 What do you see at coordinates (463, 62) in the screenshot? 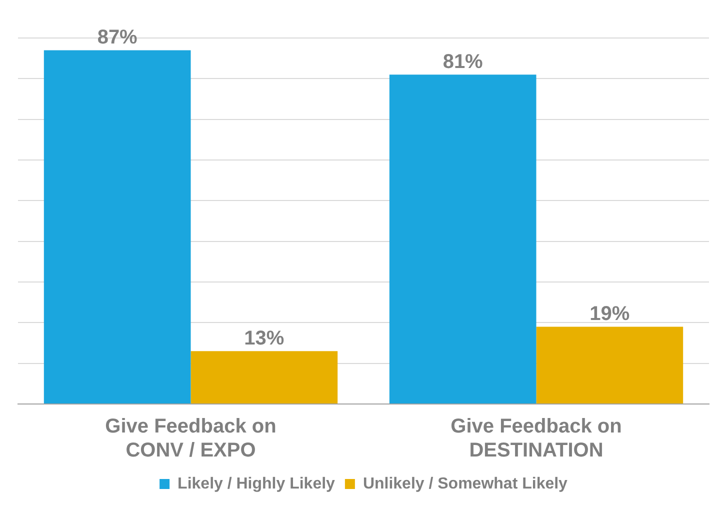
I see `data-label: 81%` at bounding box center [463, 62].